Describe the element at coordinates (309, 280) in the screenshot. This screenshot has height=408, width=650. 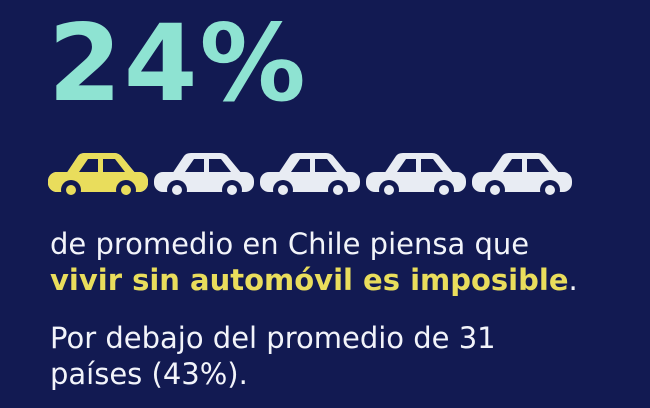
I see `highlight: vivir sin automóvil es imposible` at that location.